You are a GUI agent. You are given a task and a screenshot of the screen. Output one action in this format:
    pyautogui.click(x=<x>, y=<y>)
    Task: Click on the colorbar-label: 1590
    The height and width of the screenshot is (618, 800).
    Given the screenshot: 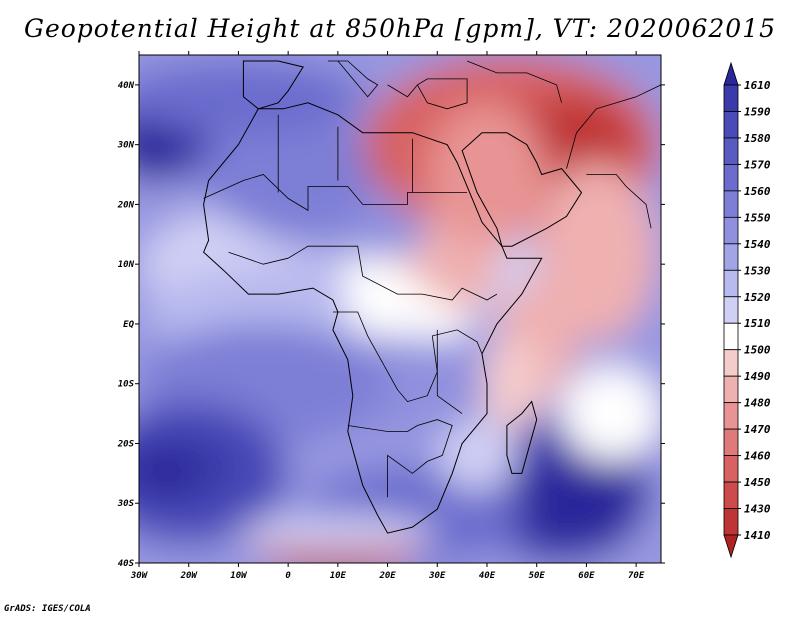 What is the action you would take?
    pyautogui.click(x=757, y=111)
    